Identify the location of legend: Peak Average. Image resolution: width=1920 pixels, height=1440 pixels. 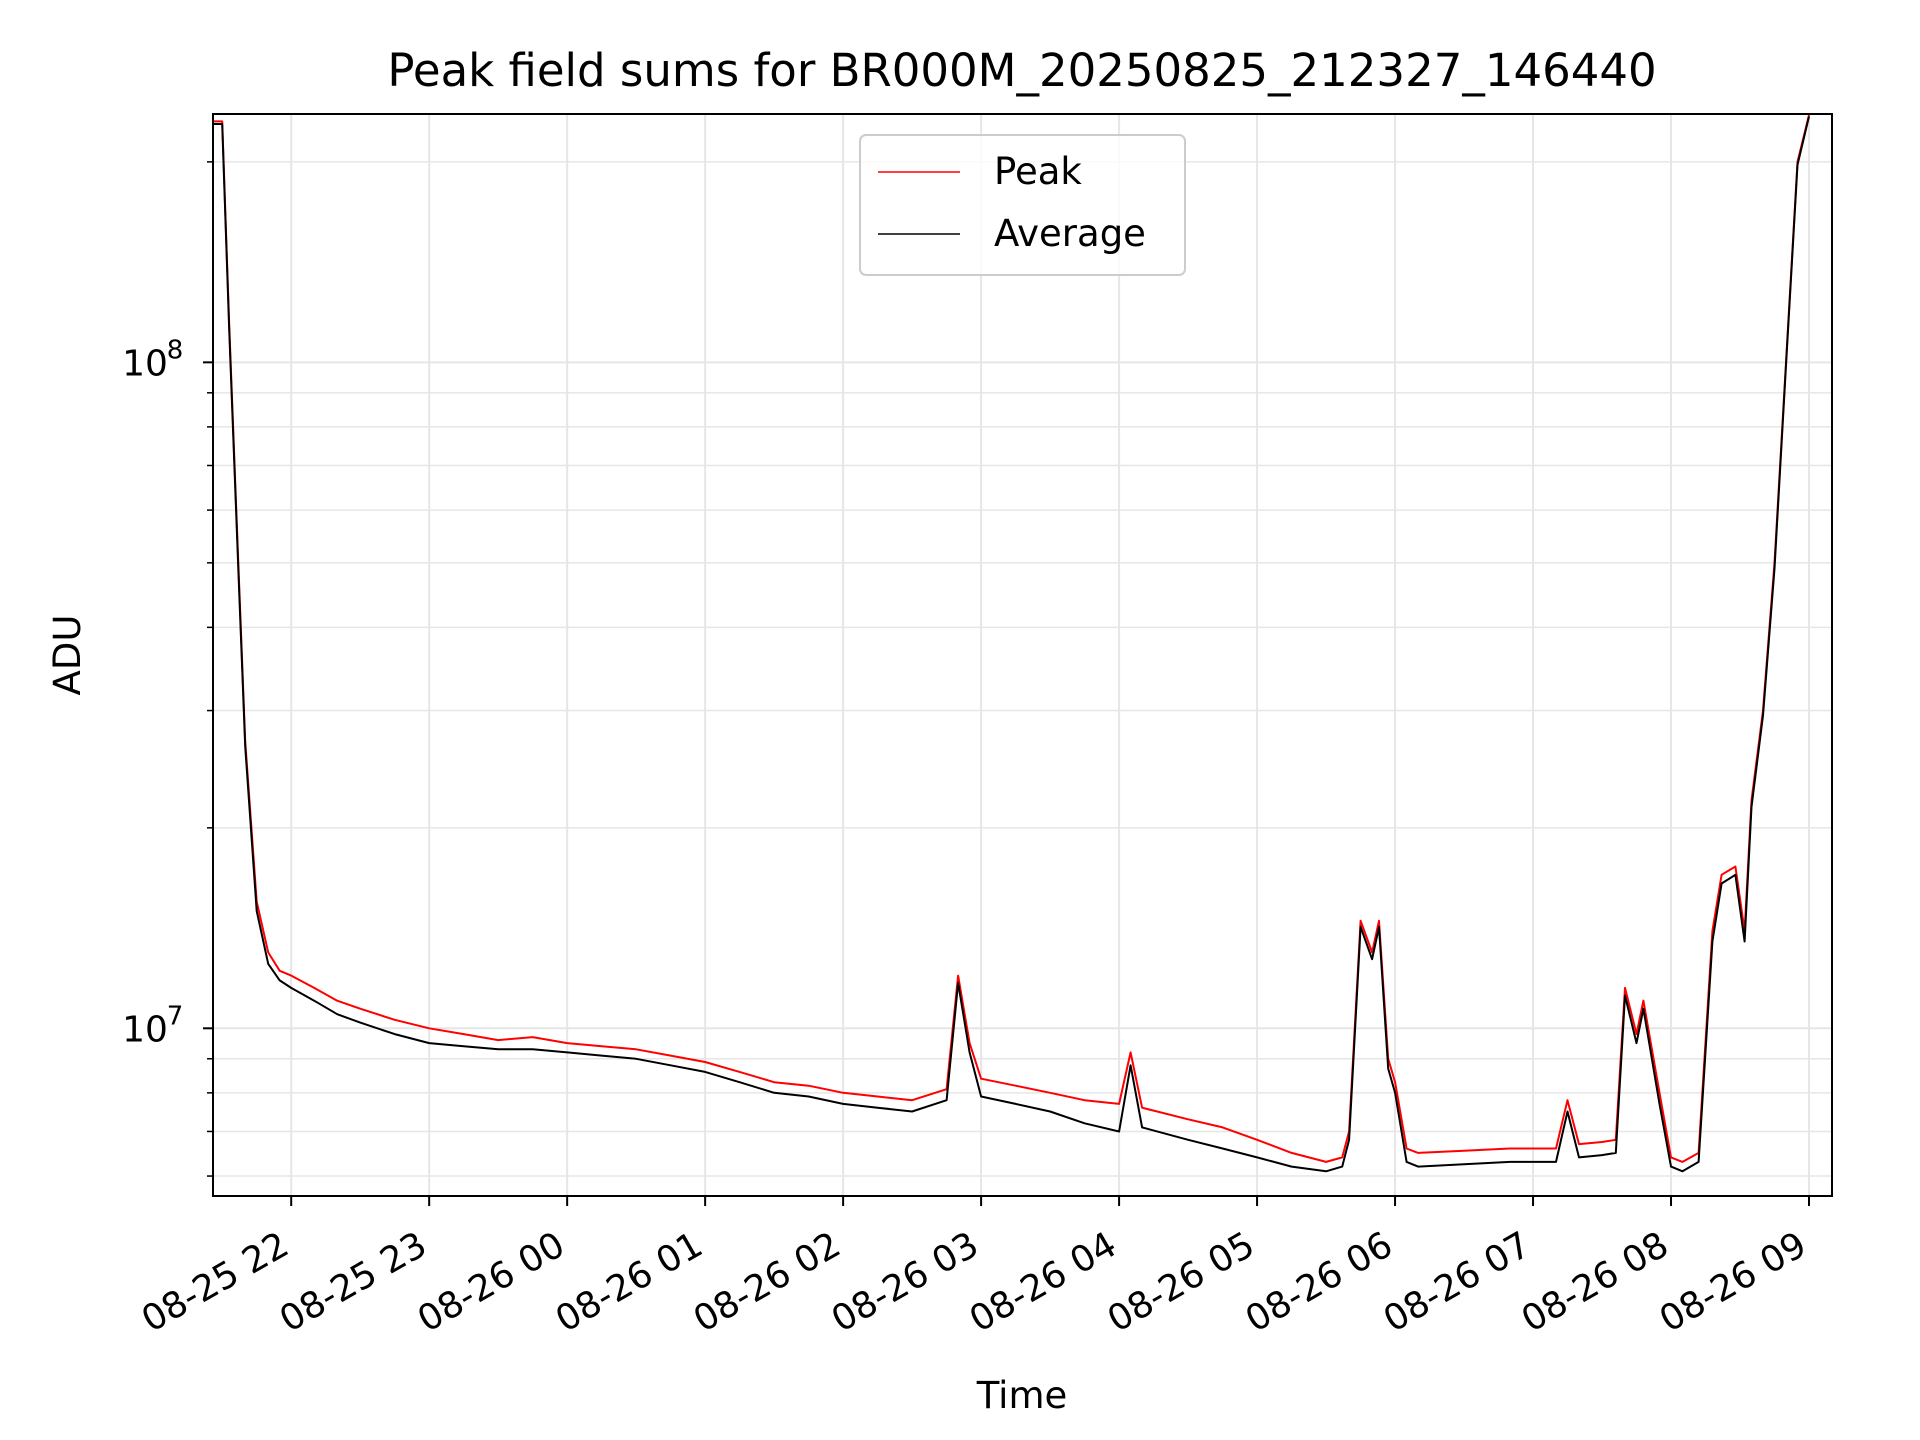
(1022, 205).